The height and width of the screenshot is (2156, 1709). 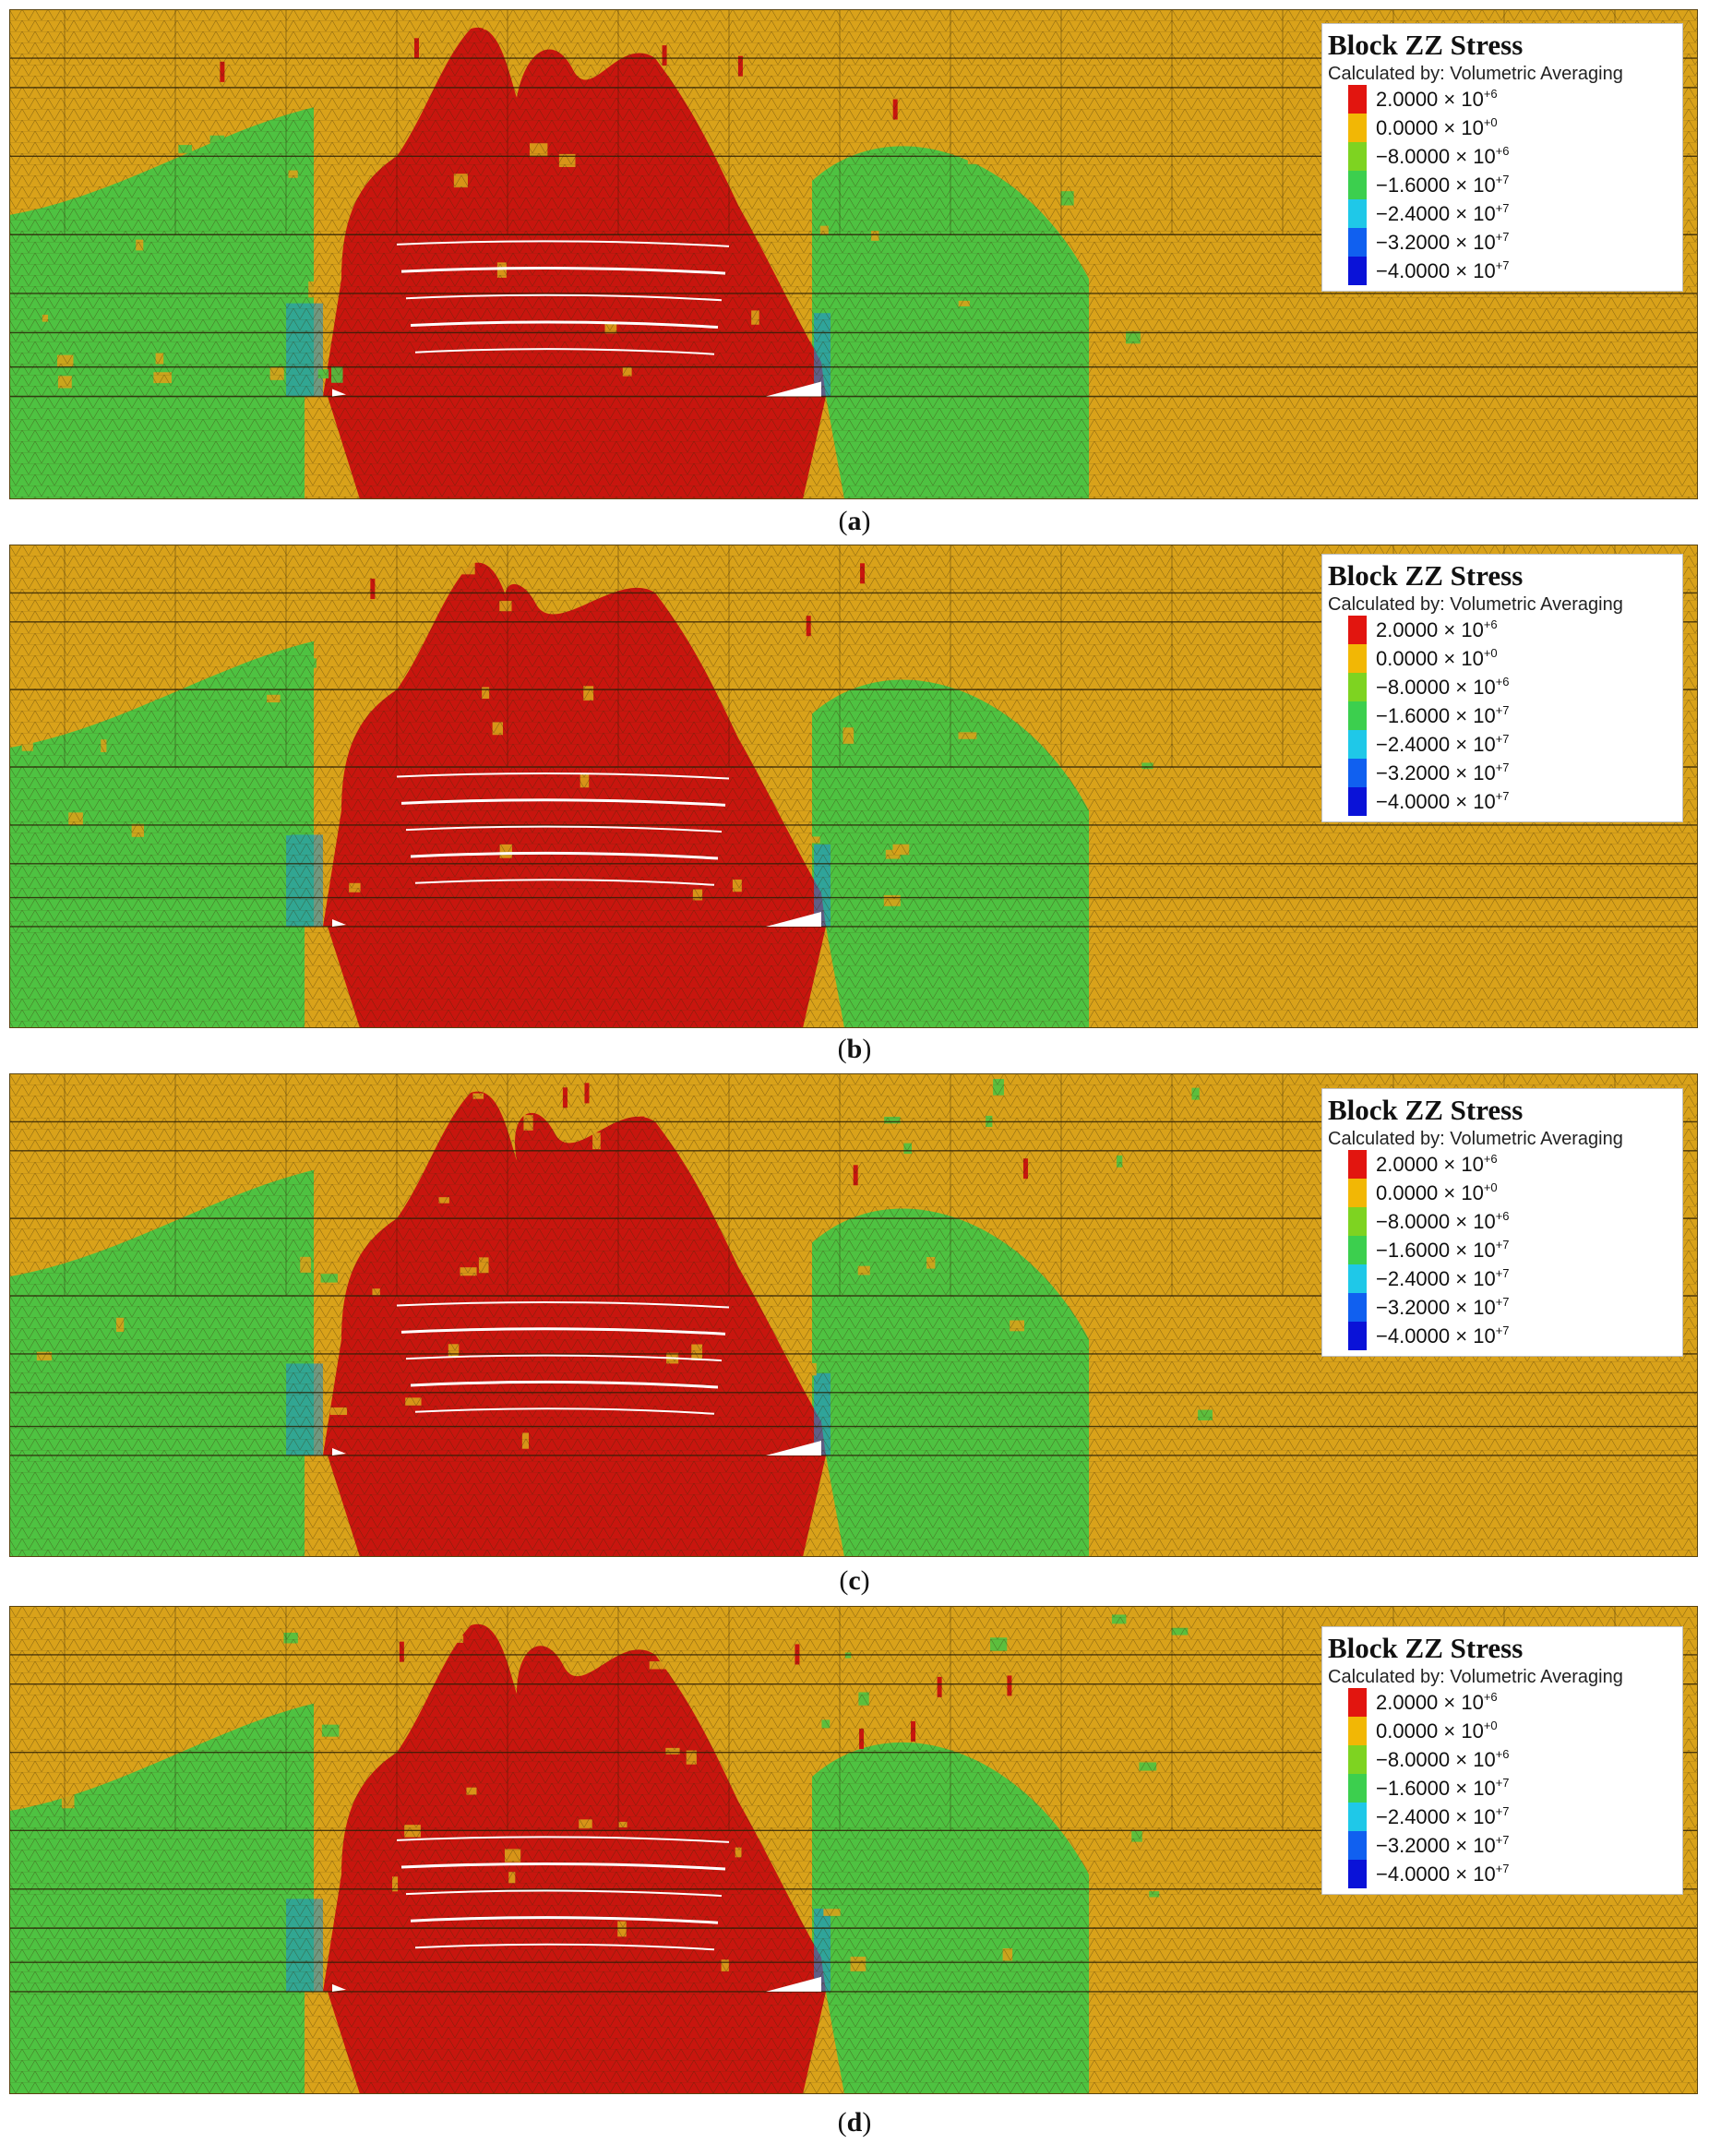 What do you see at coordinates (854, 1580) in the screenshot?
I see `panel-caption-c: (c)` at bounding box center [854, 1580].